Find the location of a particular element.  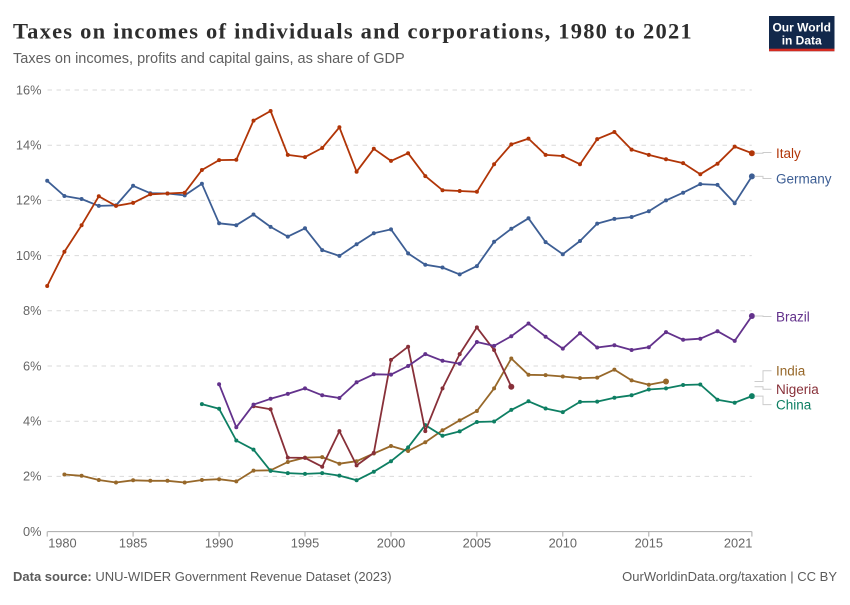

svg-text: 14% is located at coordinates (29, 145).